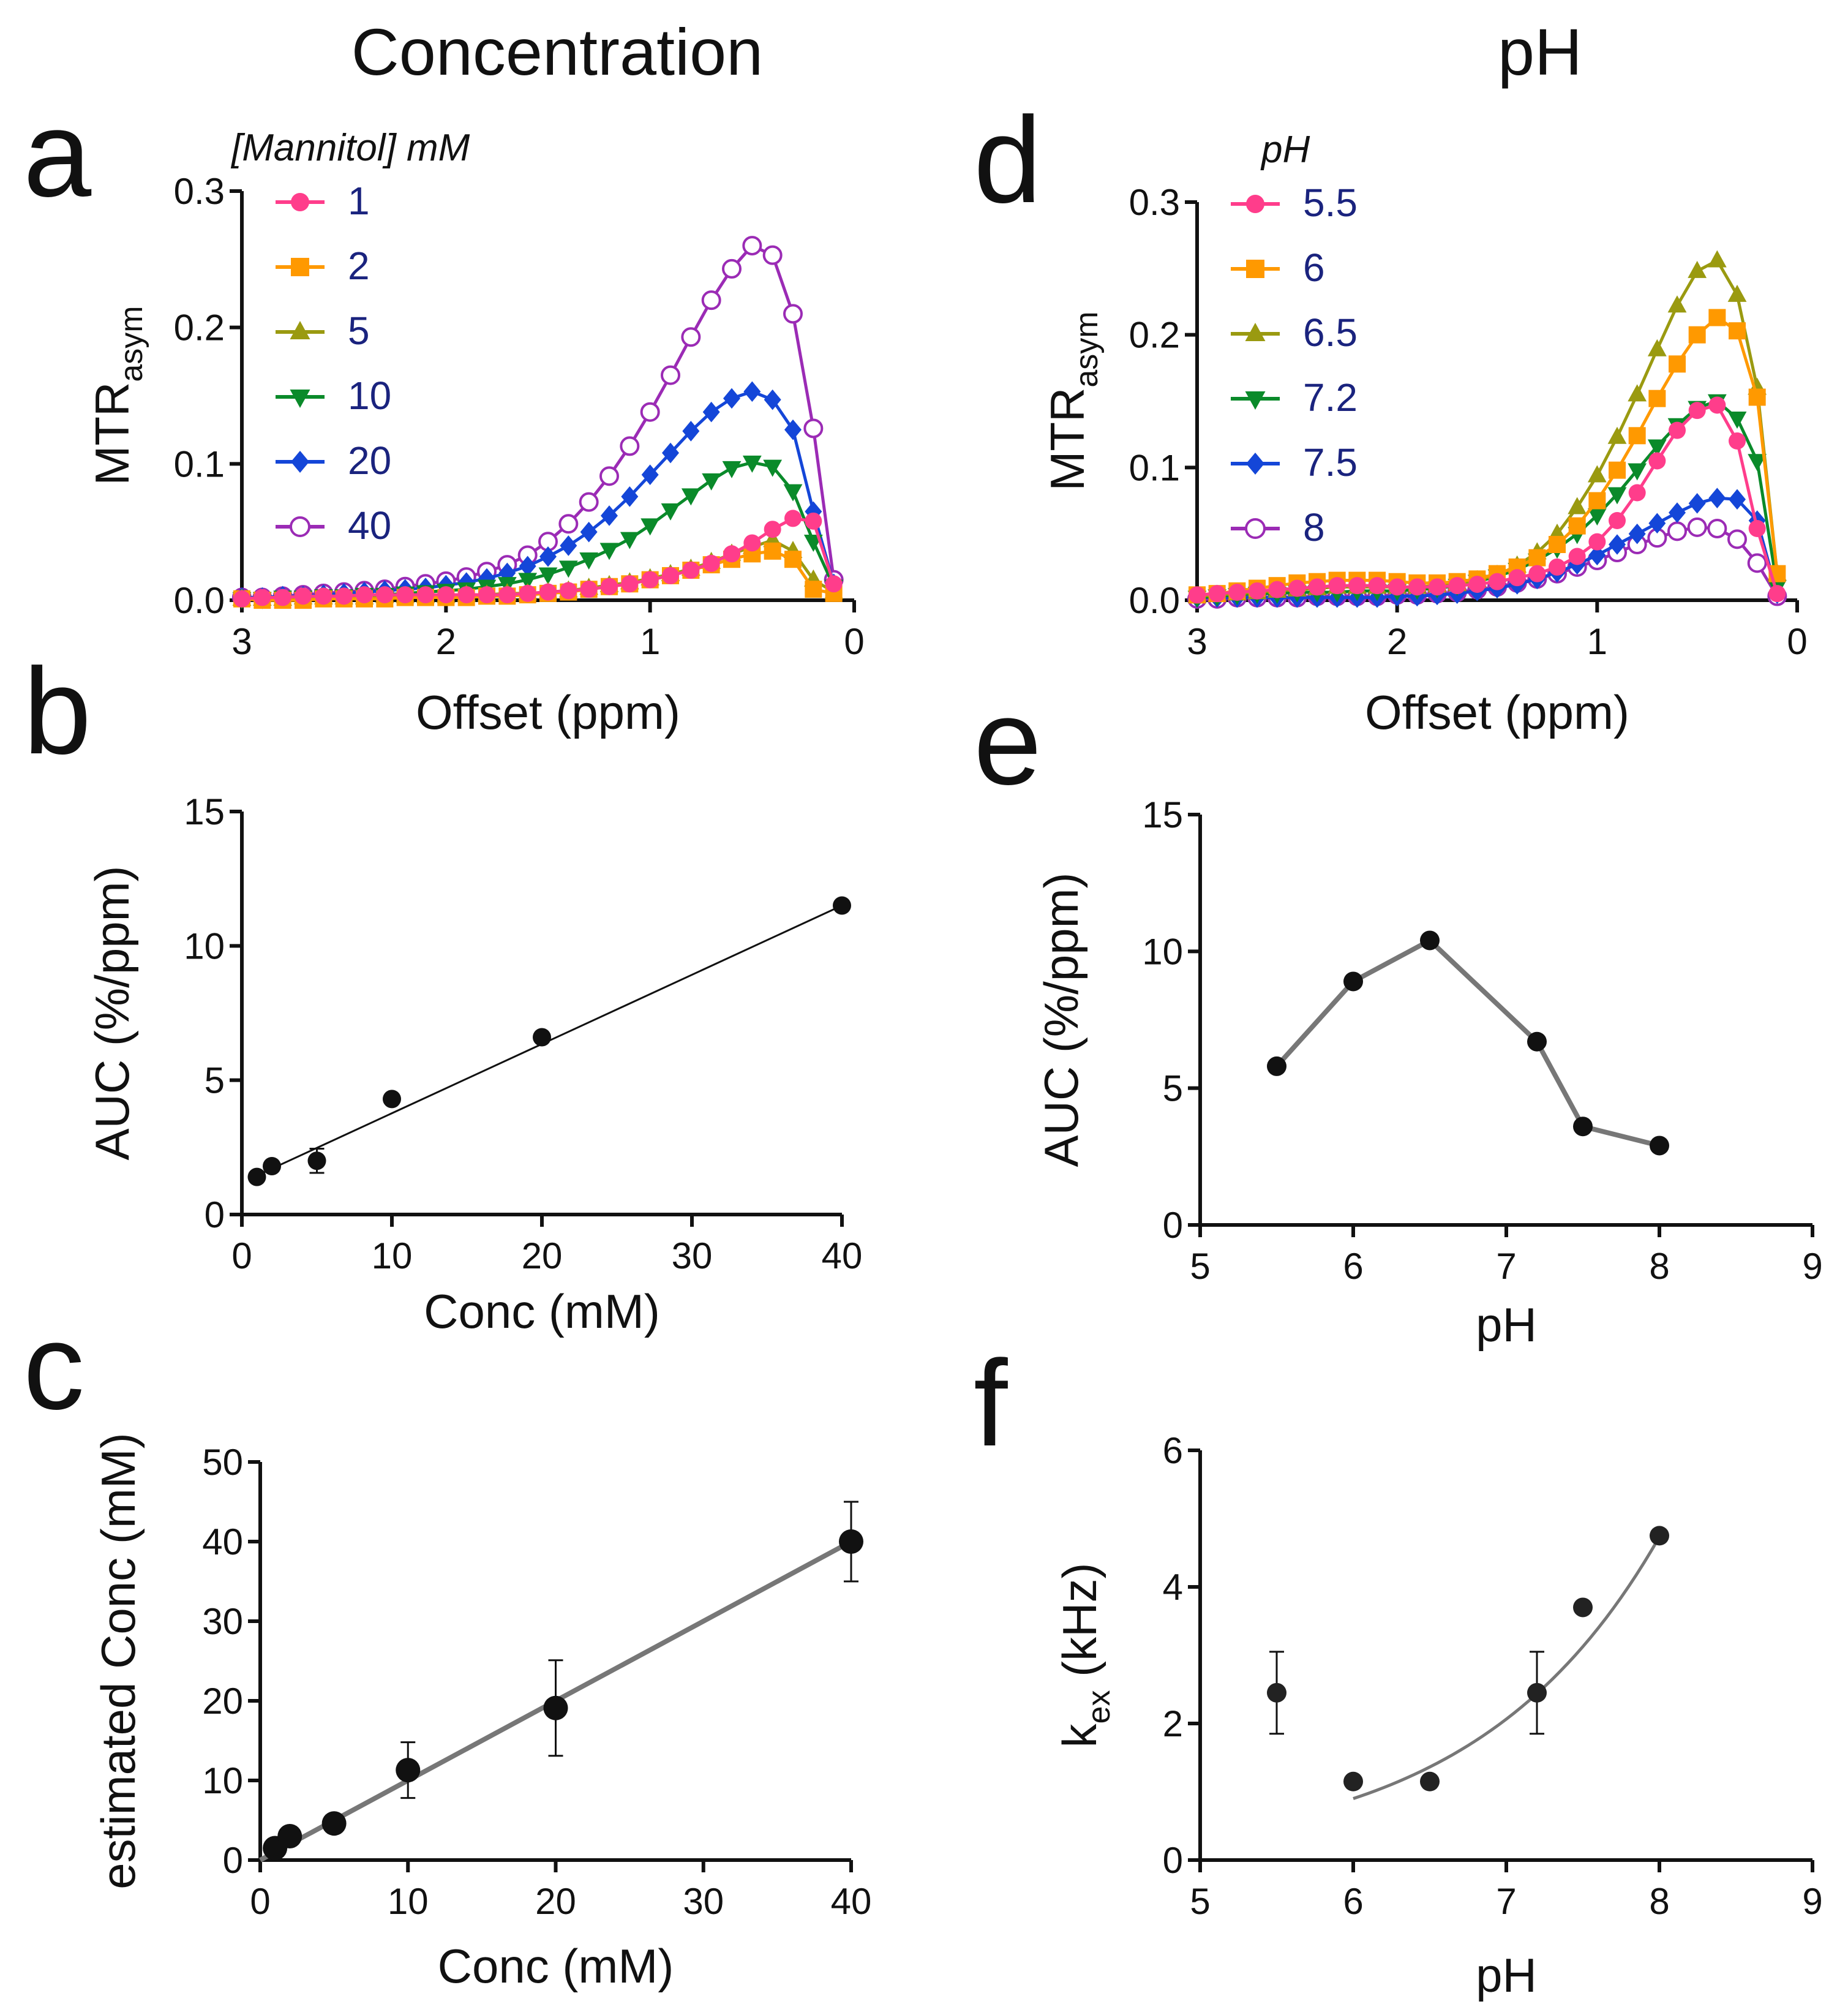 The width and height of the screenshot is (1848, 2004). I want to click on legend-item: 8, so click(1278, 527).